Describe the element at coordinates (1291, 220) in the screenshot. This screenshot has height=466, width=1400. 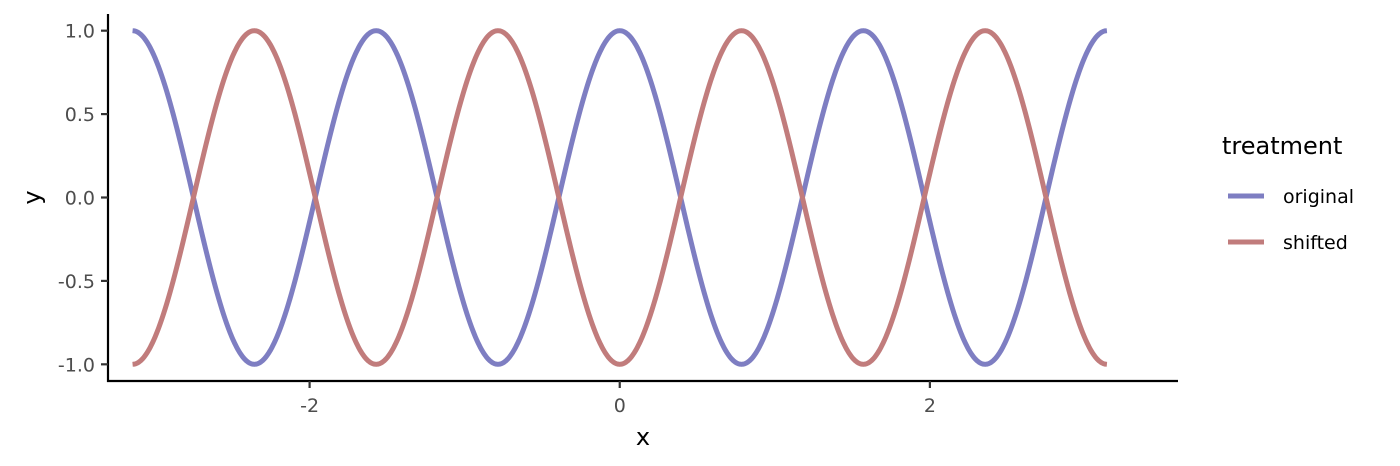
I see `legend-items: original shifted` at that location.